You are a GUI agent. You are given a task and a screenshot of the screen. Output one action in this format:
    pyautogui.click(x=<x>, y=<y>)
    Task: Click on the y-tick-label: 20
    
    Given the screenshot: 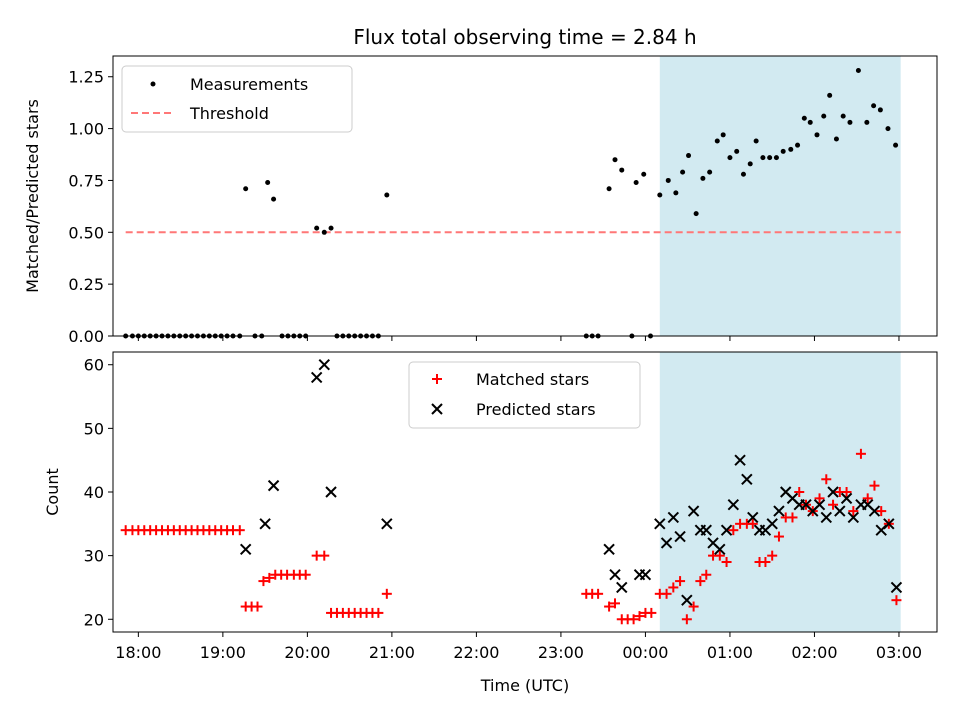 What is the action you would take?
    pyautogui.click(x=94, y=619)
    